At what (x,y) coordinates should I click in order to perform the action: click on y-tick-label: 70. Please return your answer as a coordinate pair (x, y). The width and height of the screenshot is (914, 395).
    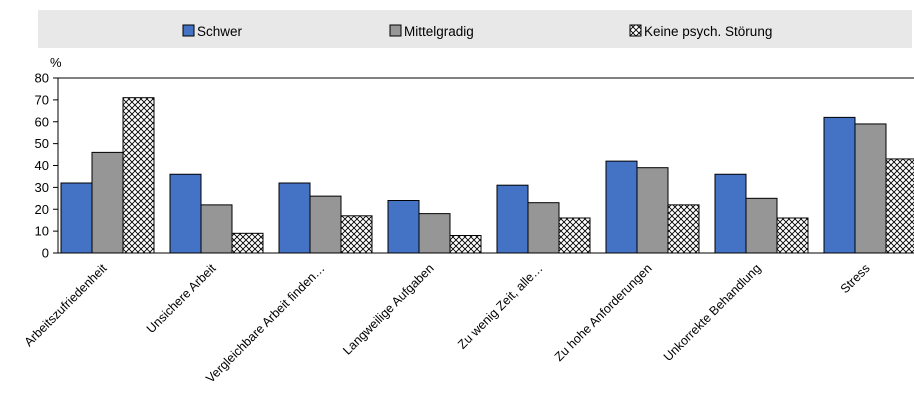
    Looking at the image, I should click on (42, 99).